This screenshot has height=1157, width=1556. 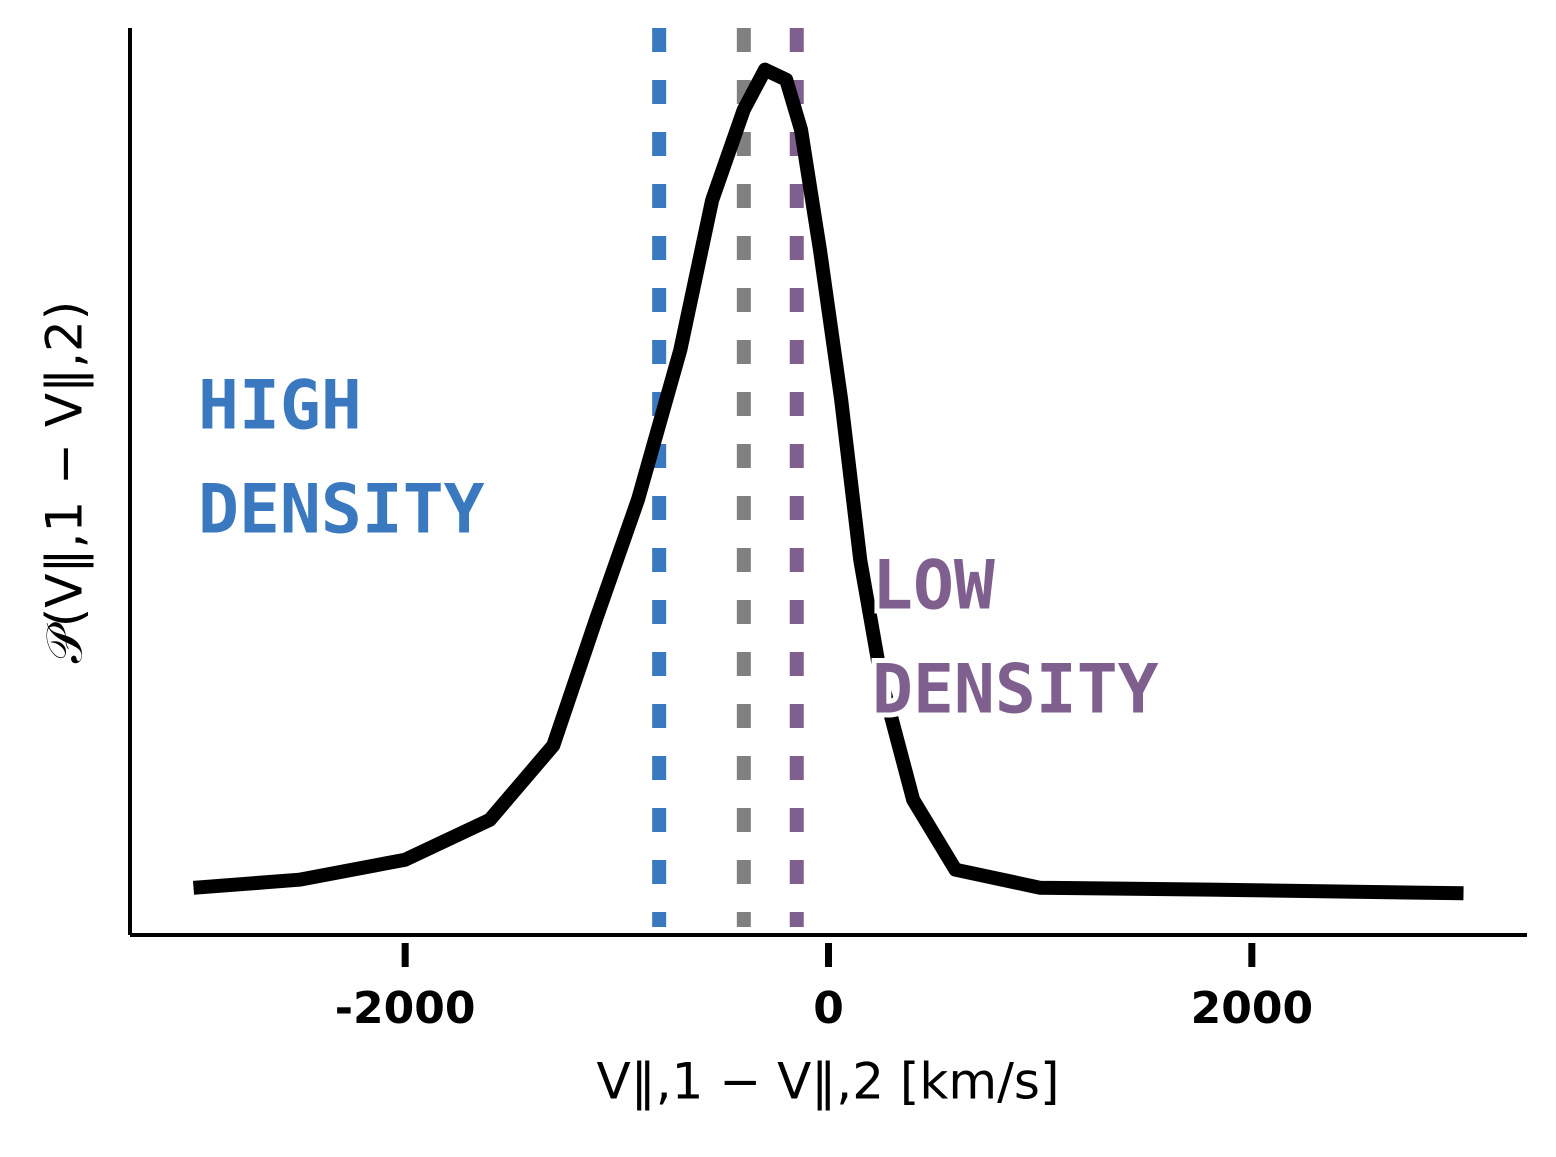 What do you see at coordinates (405, 1008) in the screenshot?
I see `x-tick-label: -2000` at bounding box center [405, 1008].